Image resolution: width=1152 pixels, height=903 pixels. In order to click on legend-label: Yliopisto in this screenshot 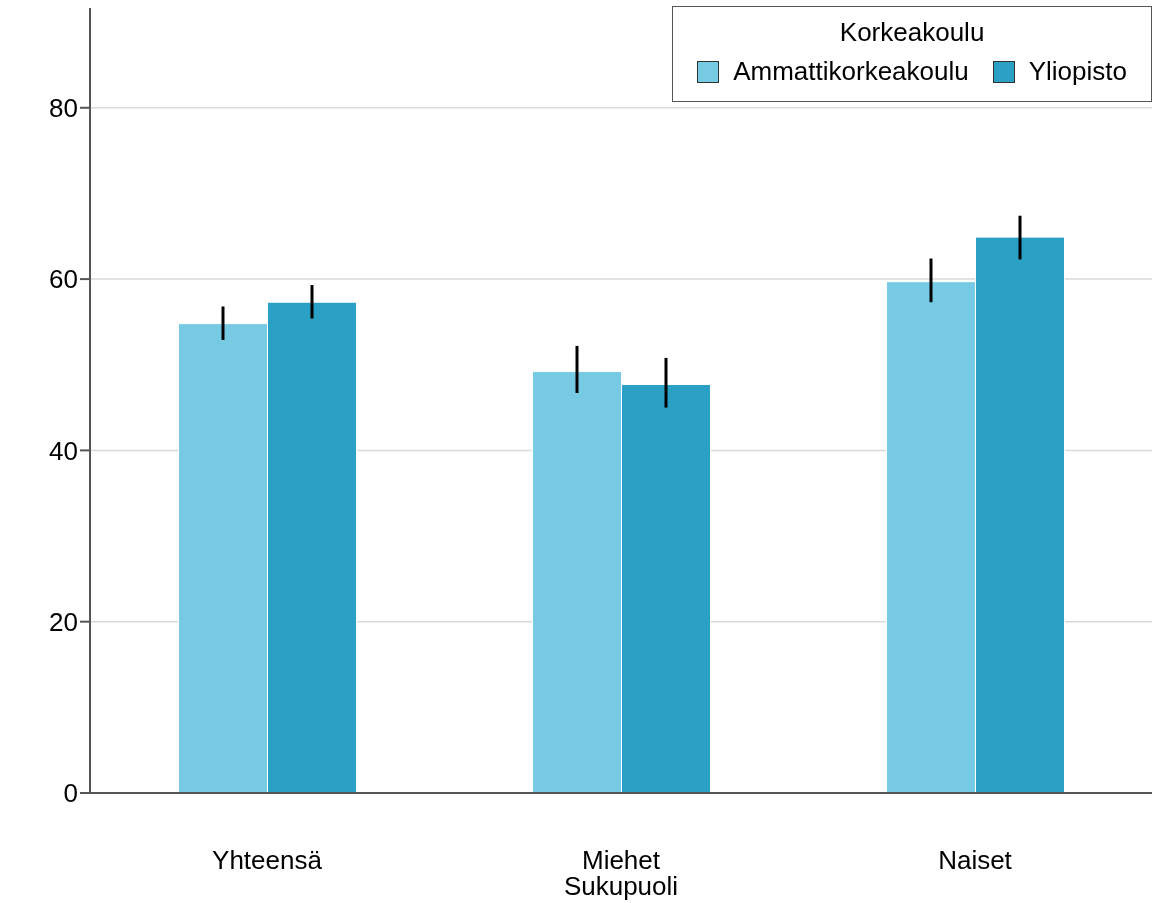, I will do `click(1077, 71)`.